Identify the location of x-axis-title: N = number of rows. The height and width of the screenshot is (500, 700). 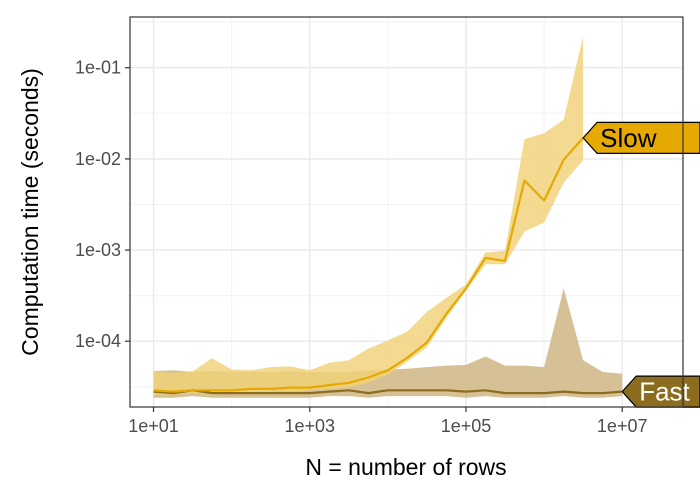
(405, 467).